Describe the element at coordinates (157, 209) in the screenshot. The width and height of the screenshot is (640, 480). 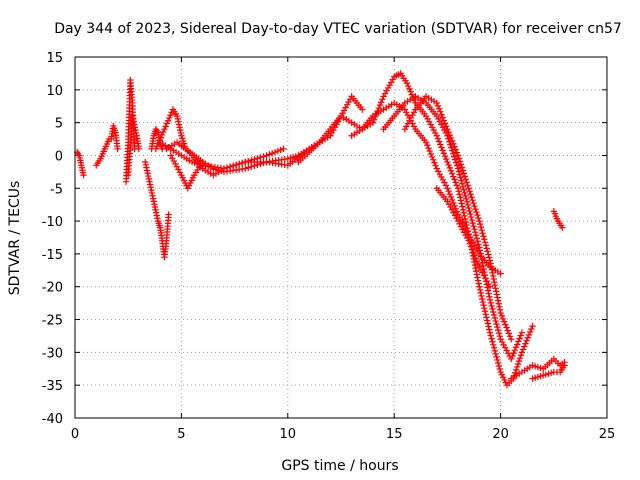
I see `series-arc-f` at that location.